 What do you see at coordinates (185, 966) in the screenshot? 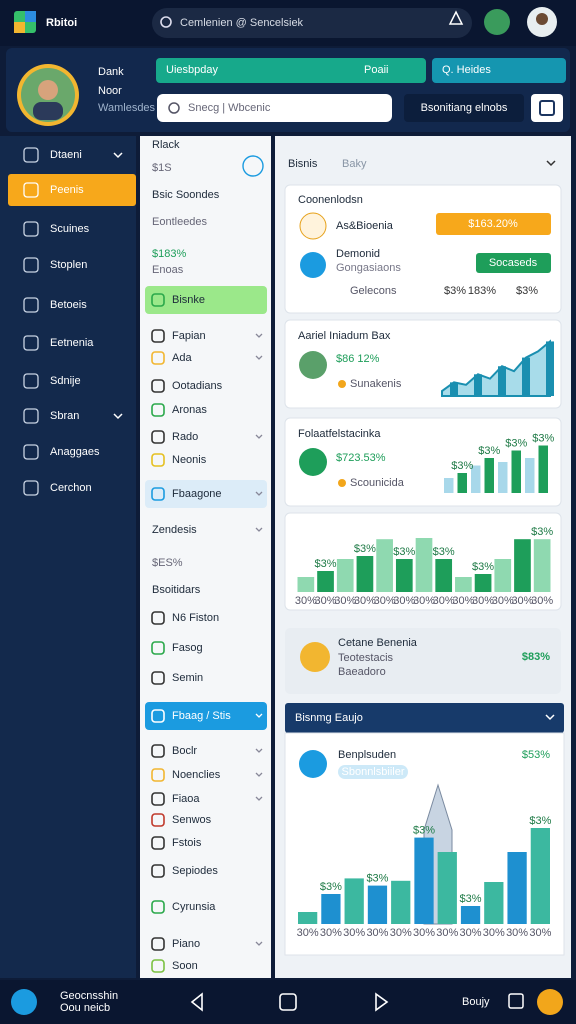
I see `middle-item: Soon` at bounding box center [185, 966].